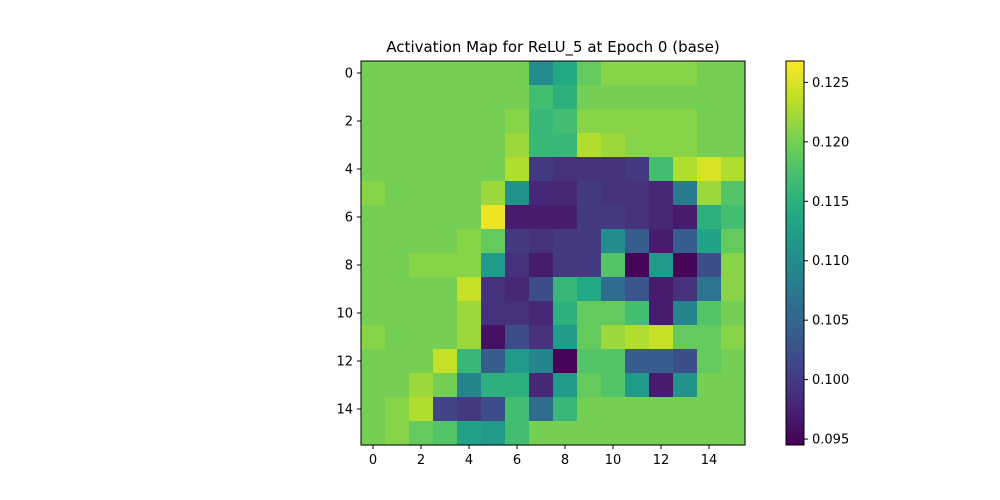  What do you see at coordinates (830, 202) in the screenshot?
I see `colorbar-tick-label: 0.115` at bounding box center [830, 202].